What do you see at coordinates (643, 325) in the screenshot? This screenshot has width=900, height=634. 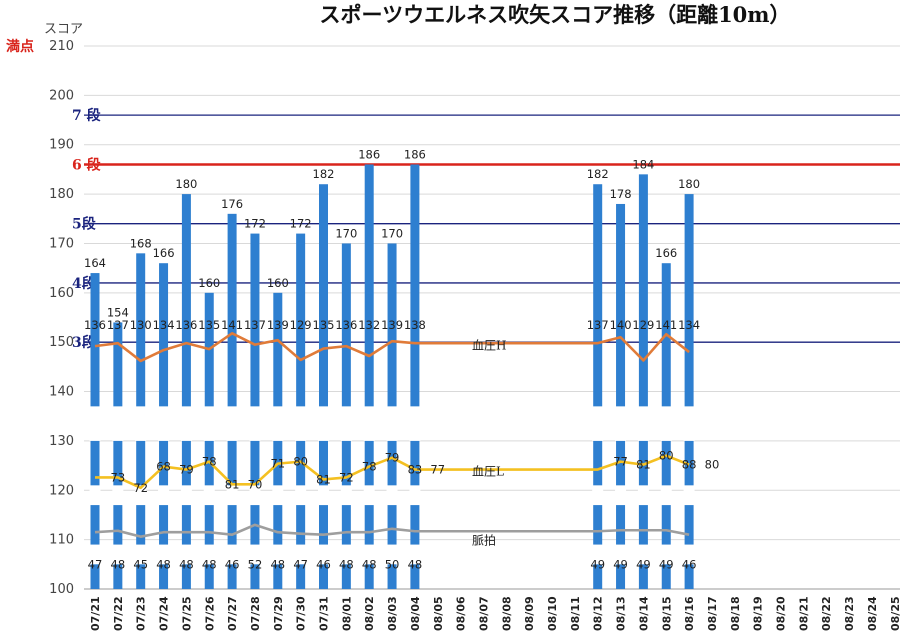 I see `bp-high-label: 129` at bounding box center [643, 325].